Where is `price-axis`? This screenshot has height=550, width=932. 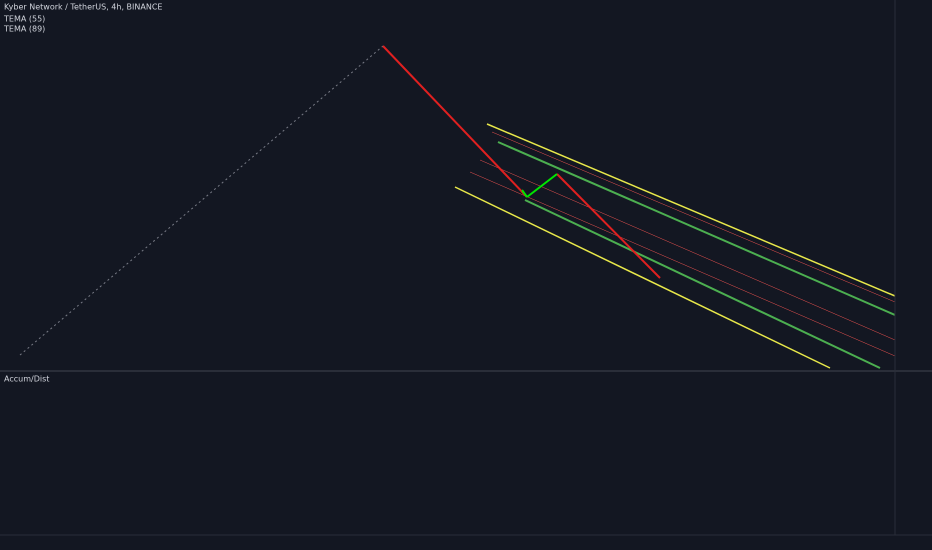
price-axis is located at coordinates (913, 275).